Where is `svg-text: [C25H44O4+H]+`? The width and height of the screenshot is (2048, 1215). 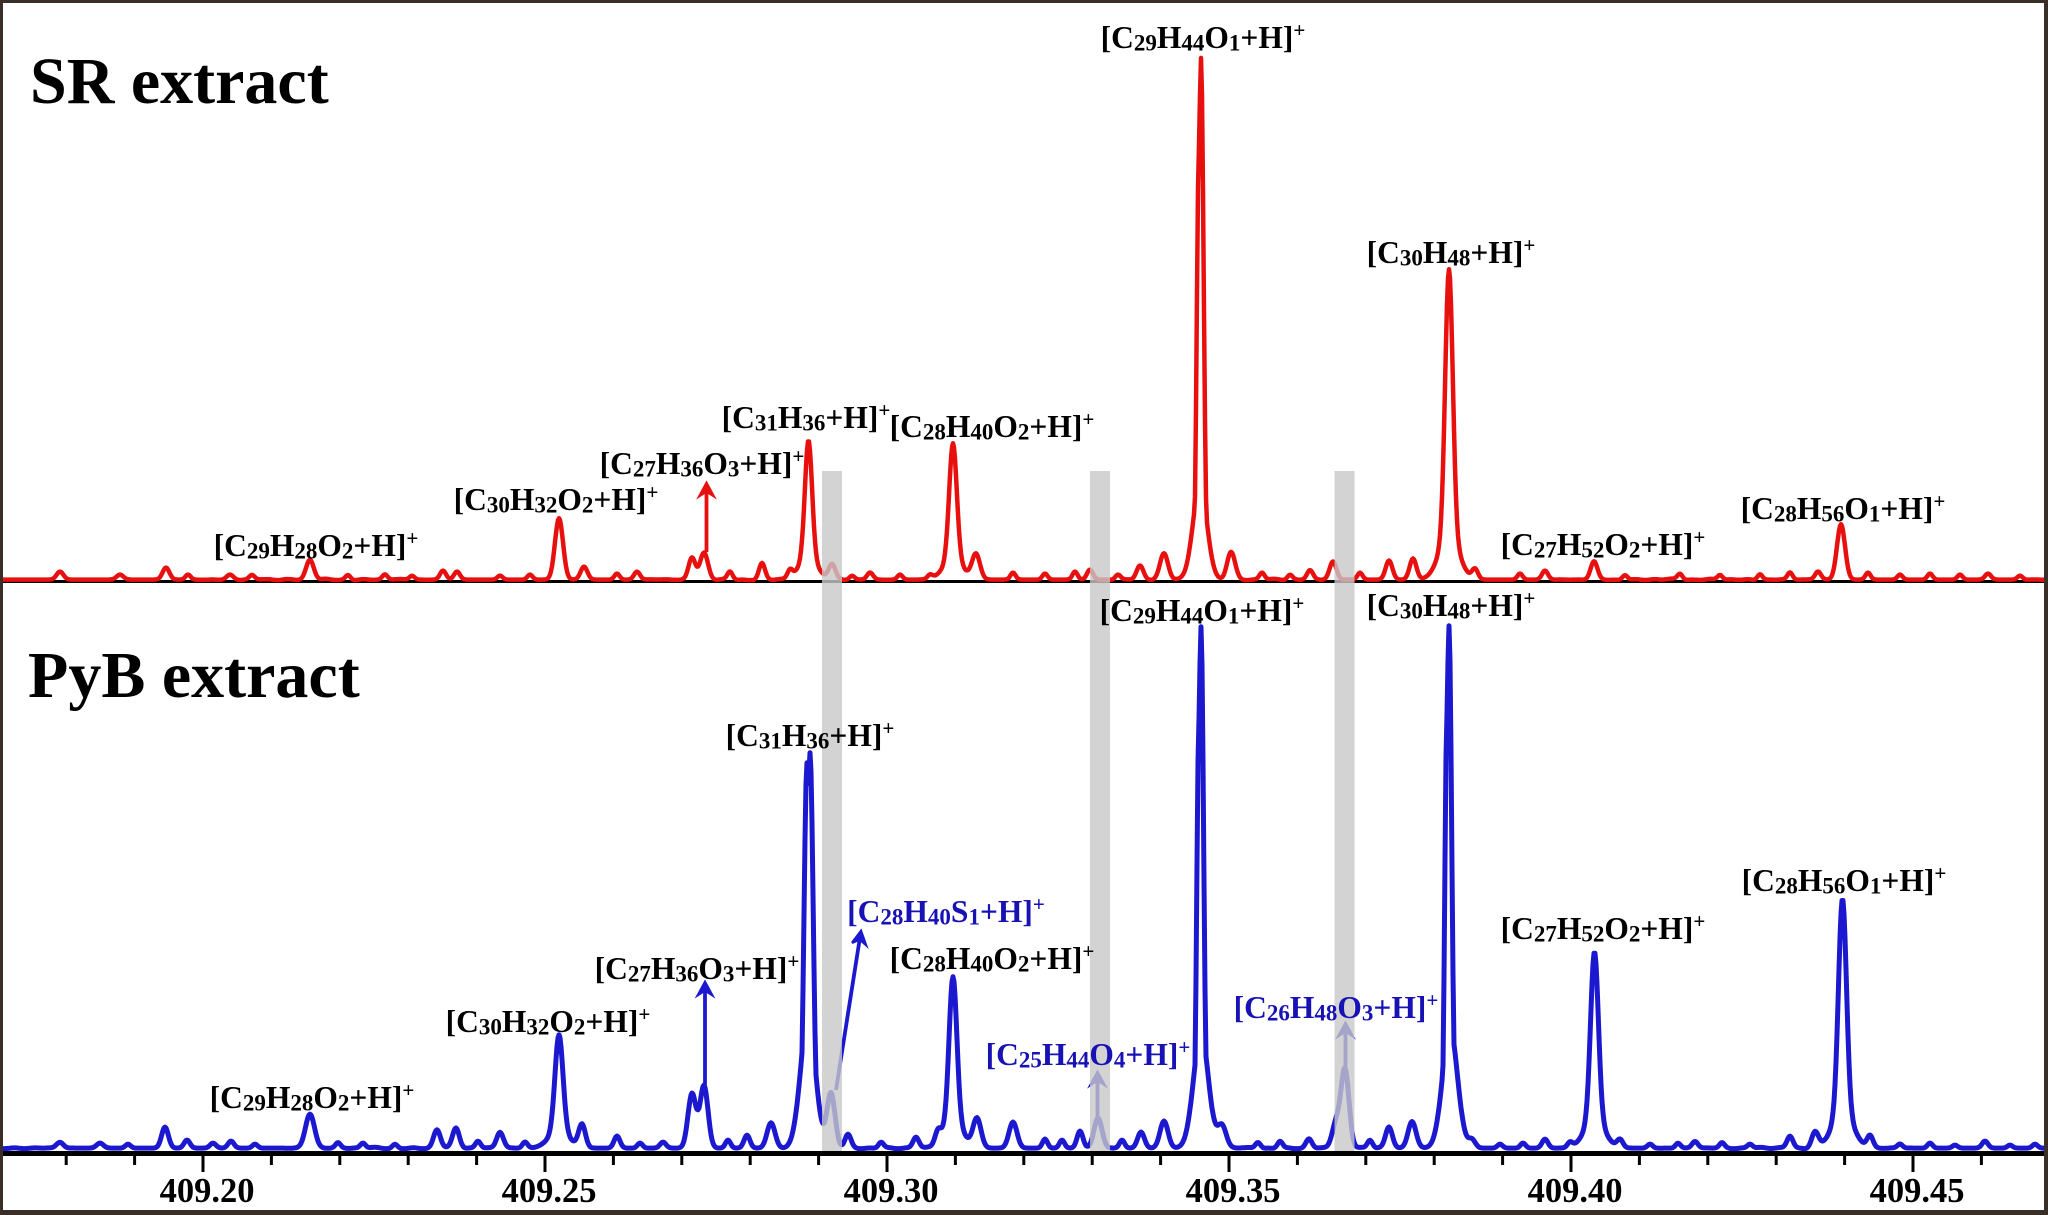 svg-text: [C25H44O4+H]+ is located at coordinates (1088, 1054).